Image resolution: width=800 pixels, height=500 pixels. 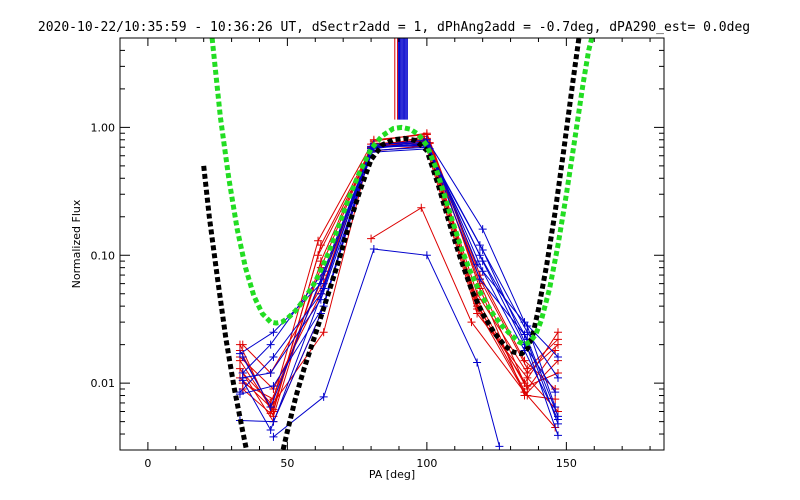 What do you see at coordinates (103, 127) in the screenshot?
I see `y-tick-label: 1.00` at bounding box center [103, 127].